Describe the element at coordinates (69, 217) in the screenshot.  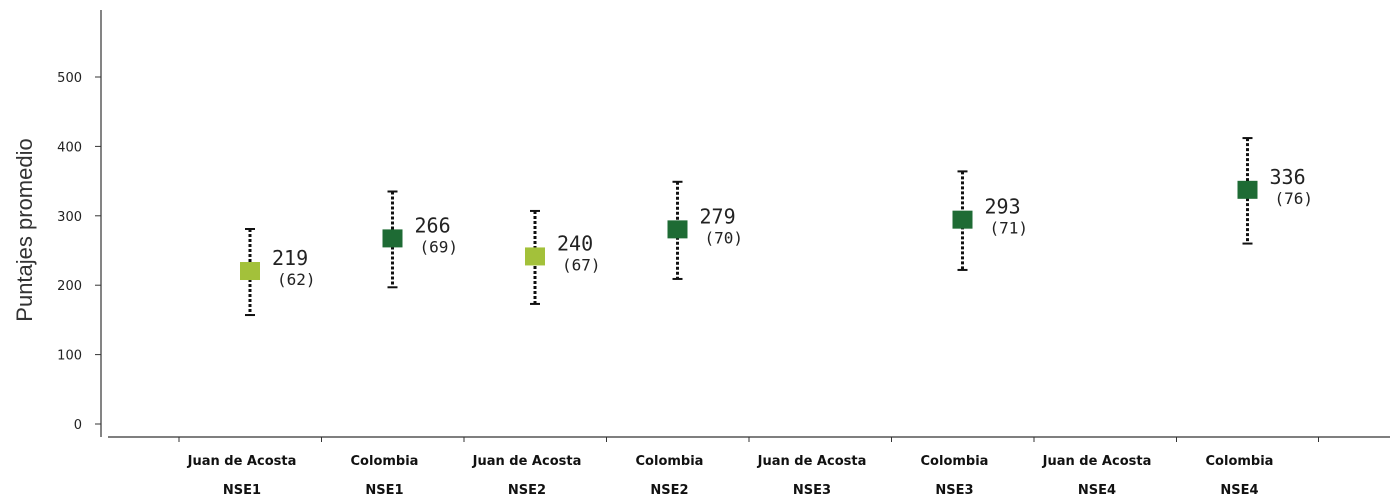
I see `y-tick-label: 300` at that location.